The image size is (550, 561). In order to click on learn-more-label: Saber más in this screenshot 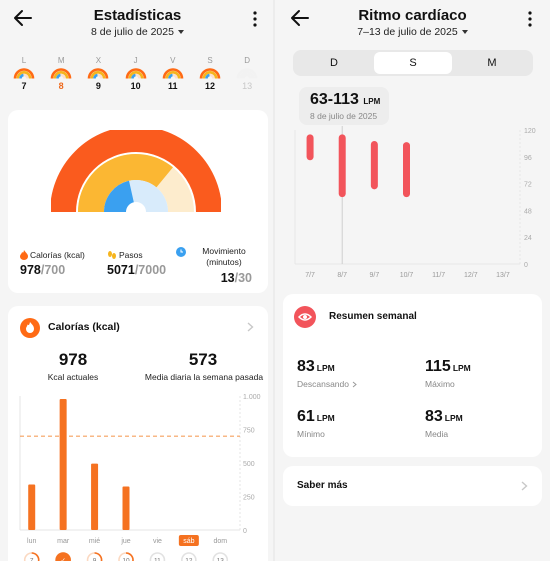, I will do `click(322, 485)`.